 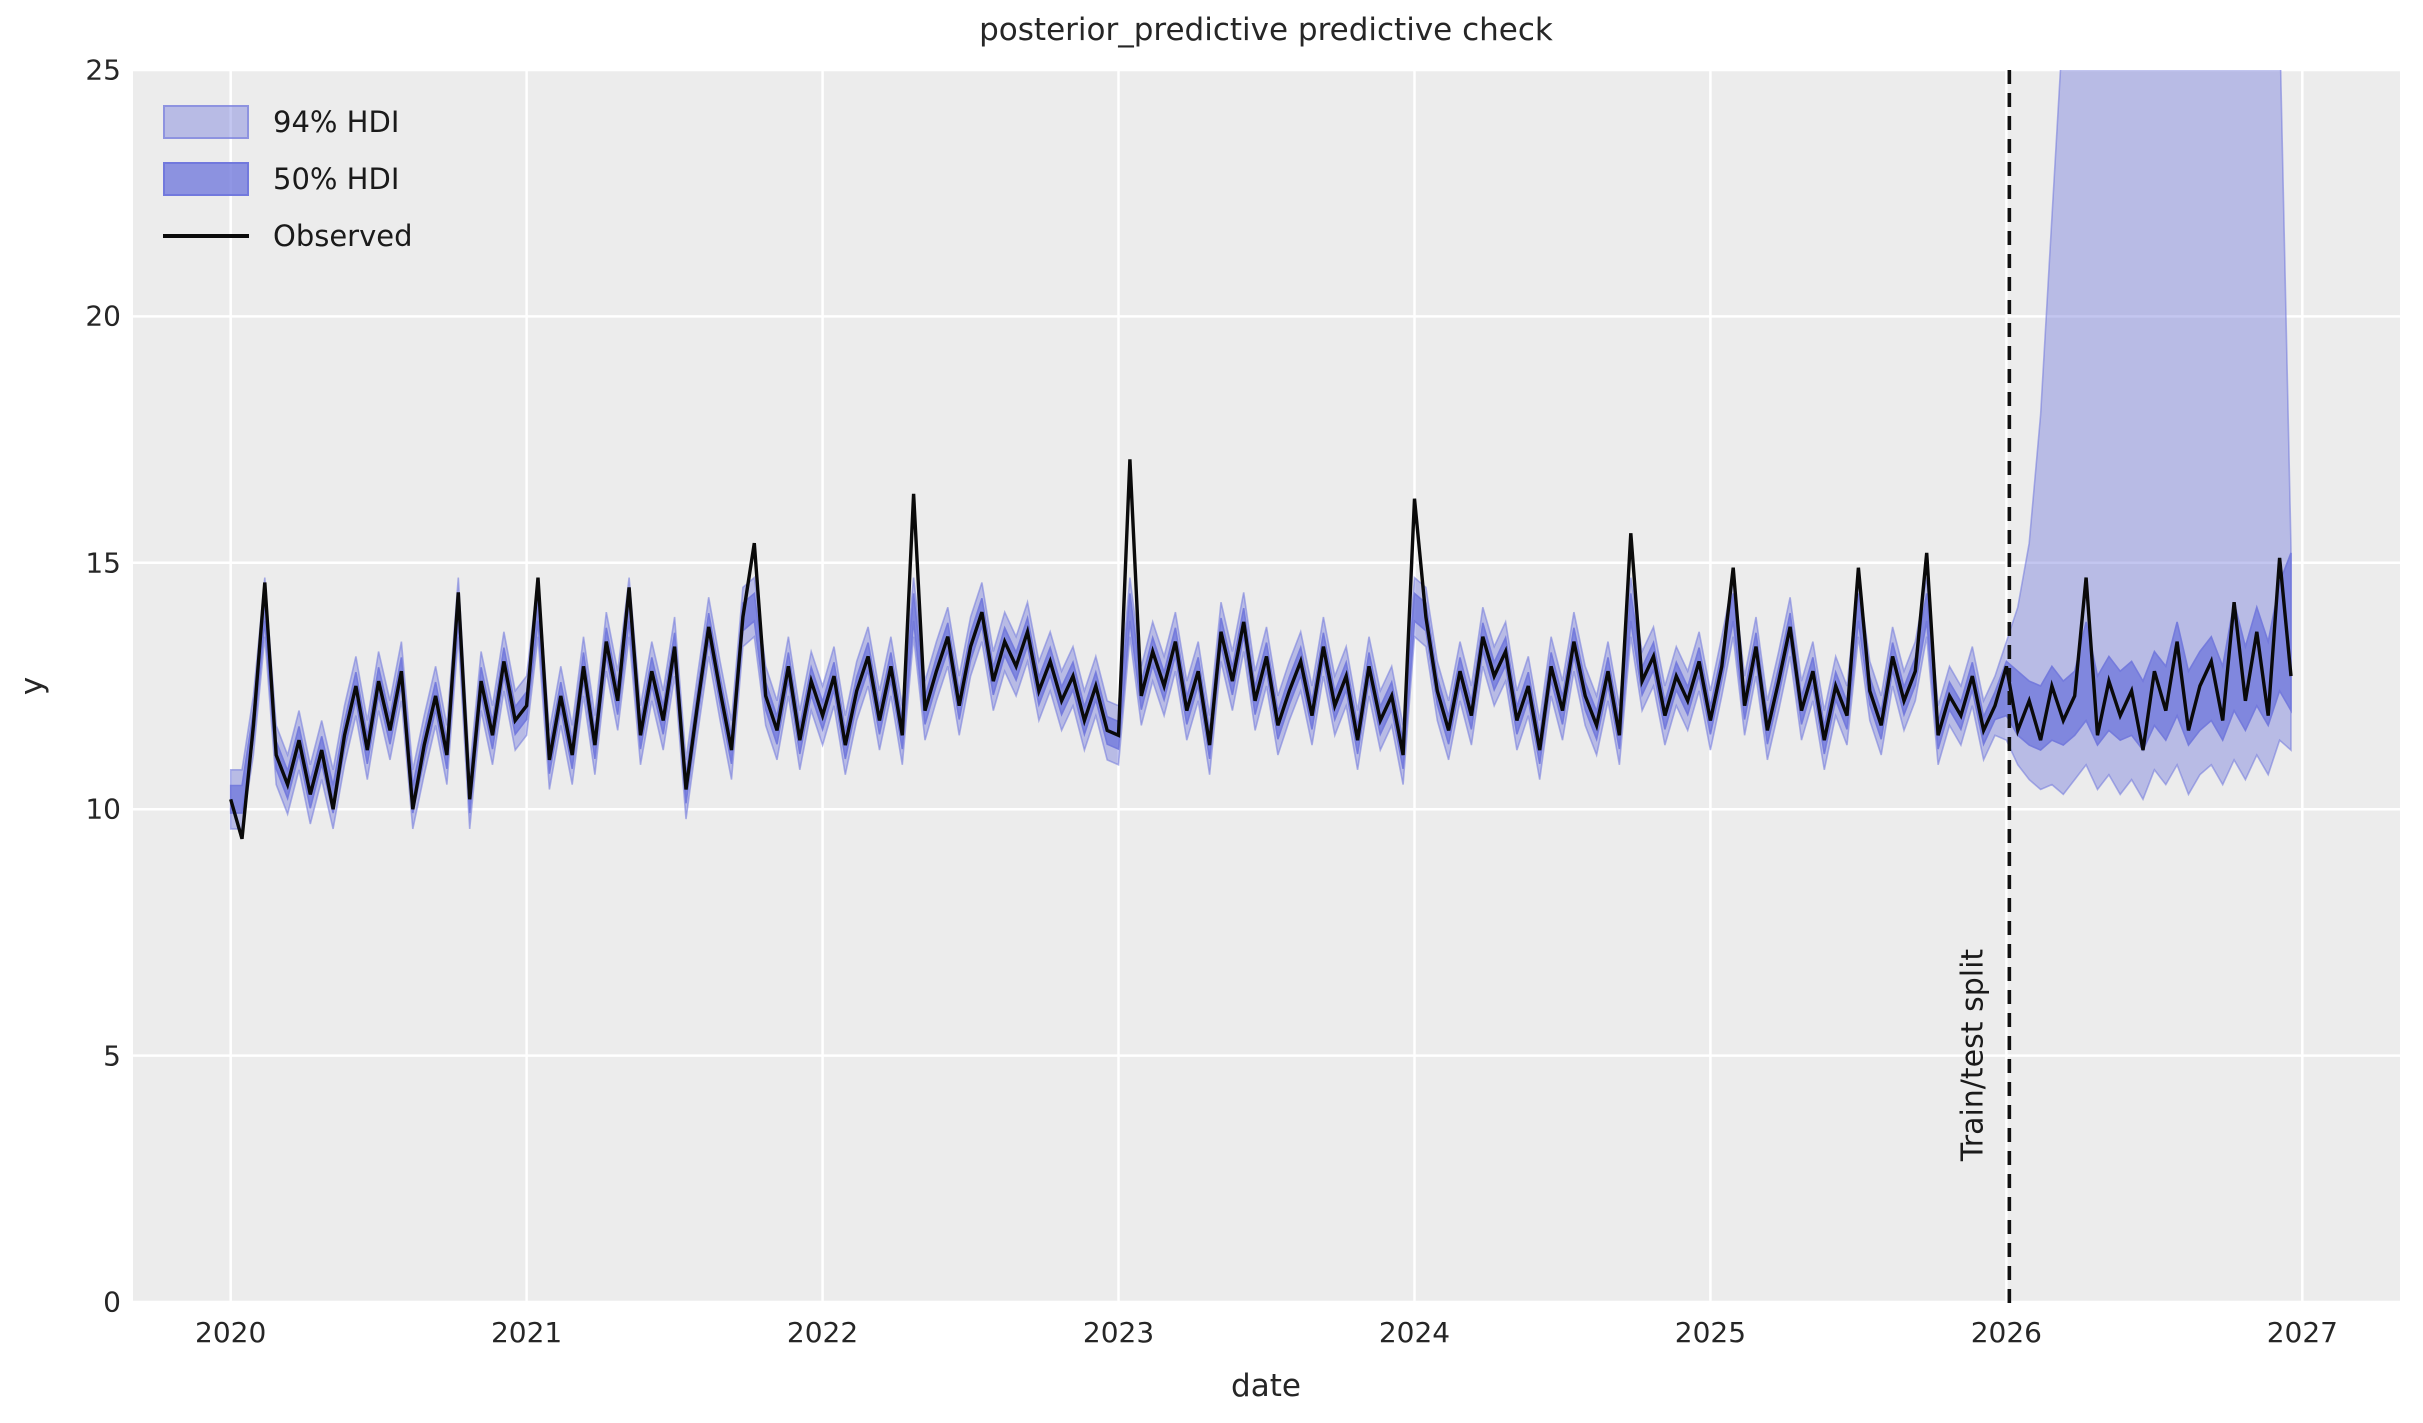 I want to click on x-tick-label: 2024, so click(x=1414, y=1332).